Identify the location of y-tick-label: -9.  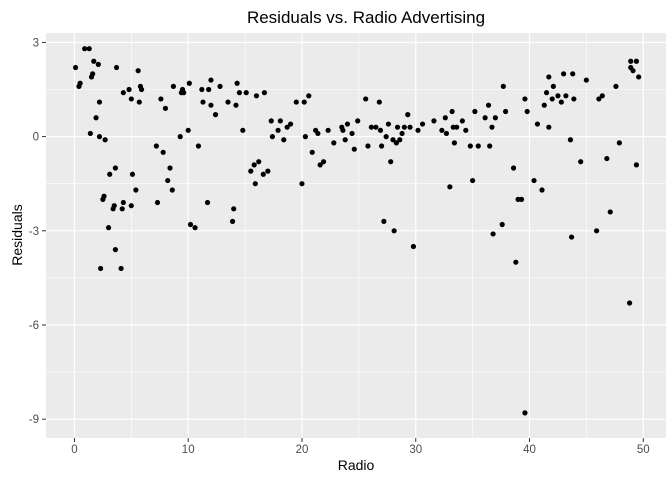
(34, 420).